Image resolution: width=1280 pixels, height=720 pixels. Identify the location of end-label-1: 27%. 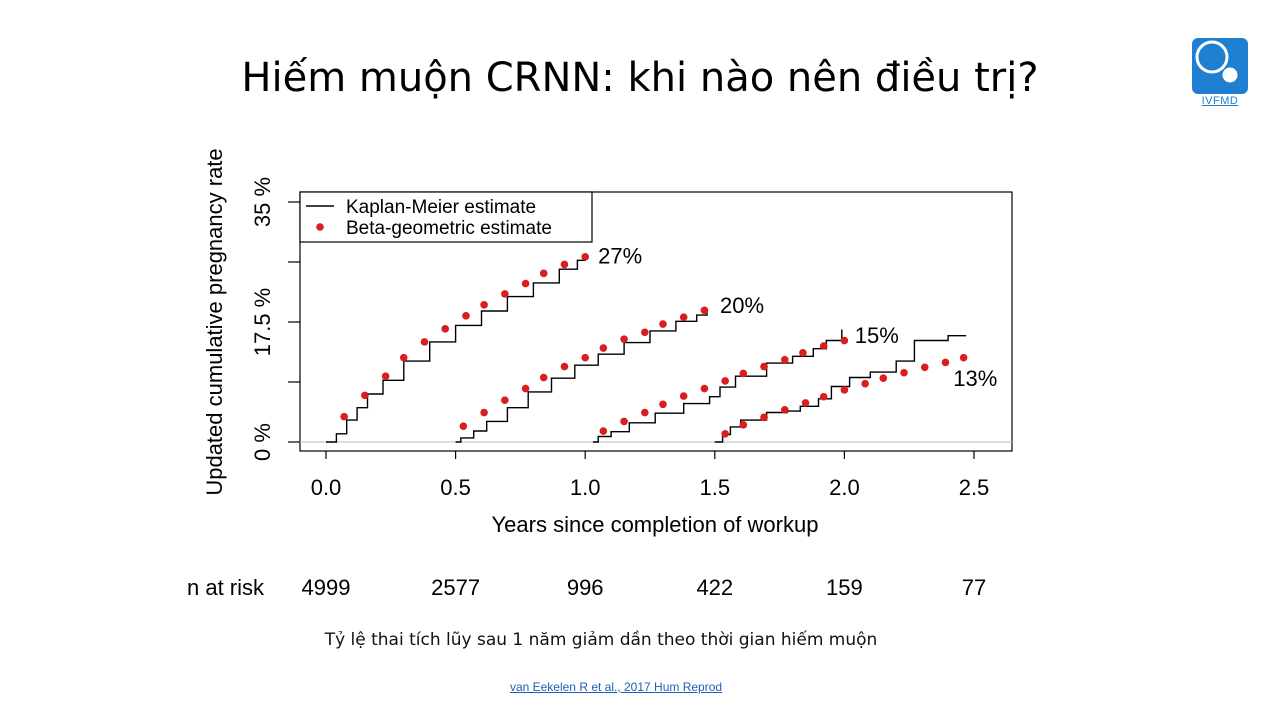
(620, 255).